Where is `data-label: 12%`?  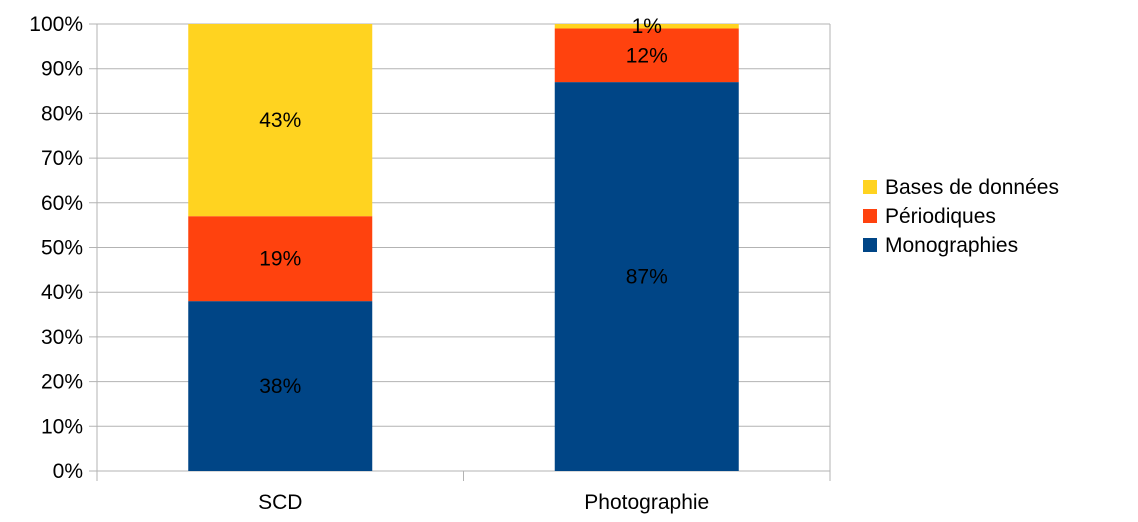
data-label: 12% is located at coordinates (647, 55).